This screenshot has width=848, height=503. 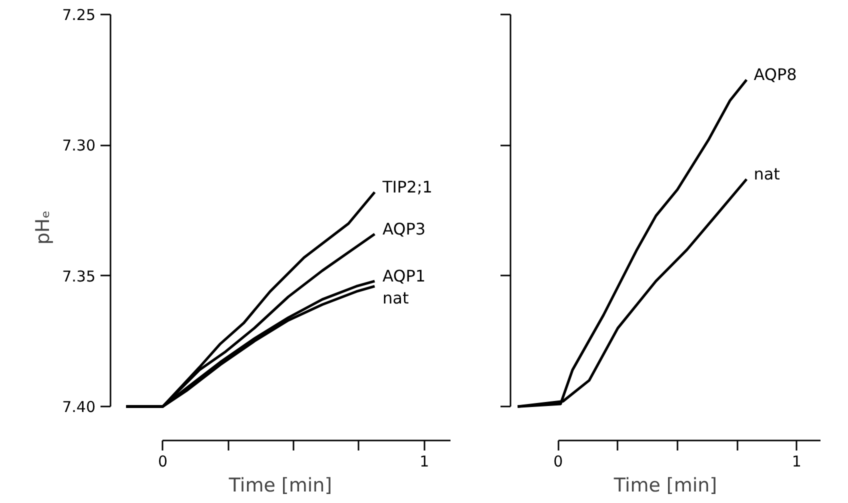 I want to click on series-label: AQP1, so click(x=404, y=276).